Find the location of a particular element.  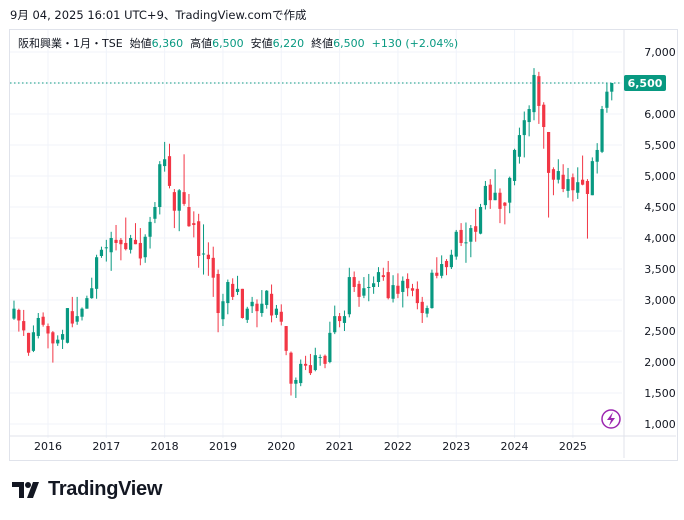

y-tick-label: 1,000 is located at coordinates (660, 424).